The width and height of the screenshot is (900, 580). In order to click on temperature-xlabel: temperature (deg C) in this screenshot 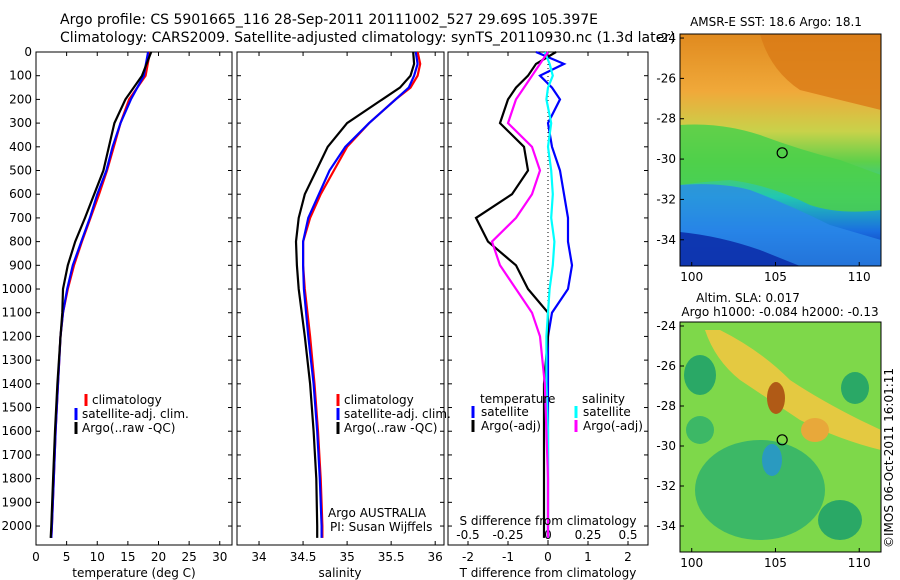, I will do `click(133, 573)`.